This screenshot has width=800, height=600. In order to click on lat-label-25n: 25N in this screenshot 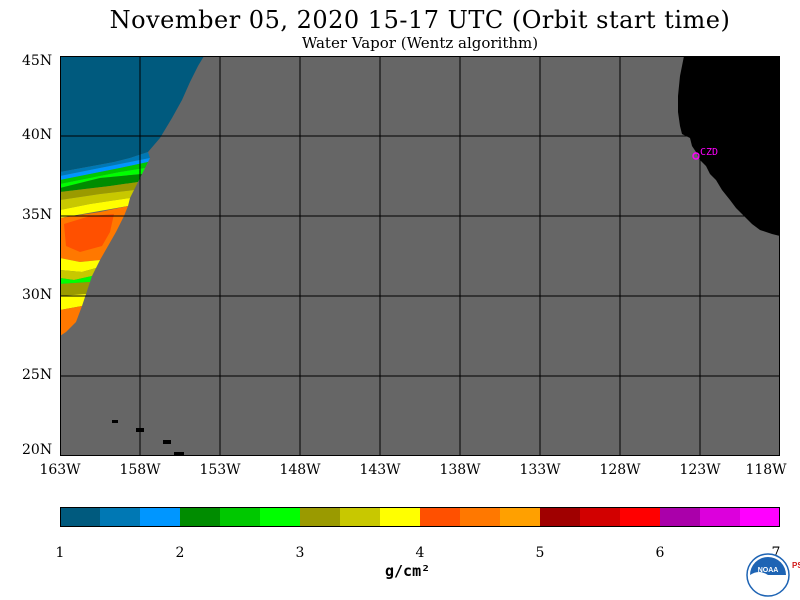, I will do `click(37, 375)`.